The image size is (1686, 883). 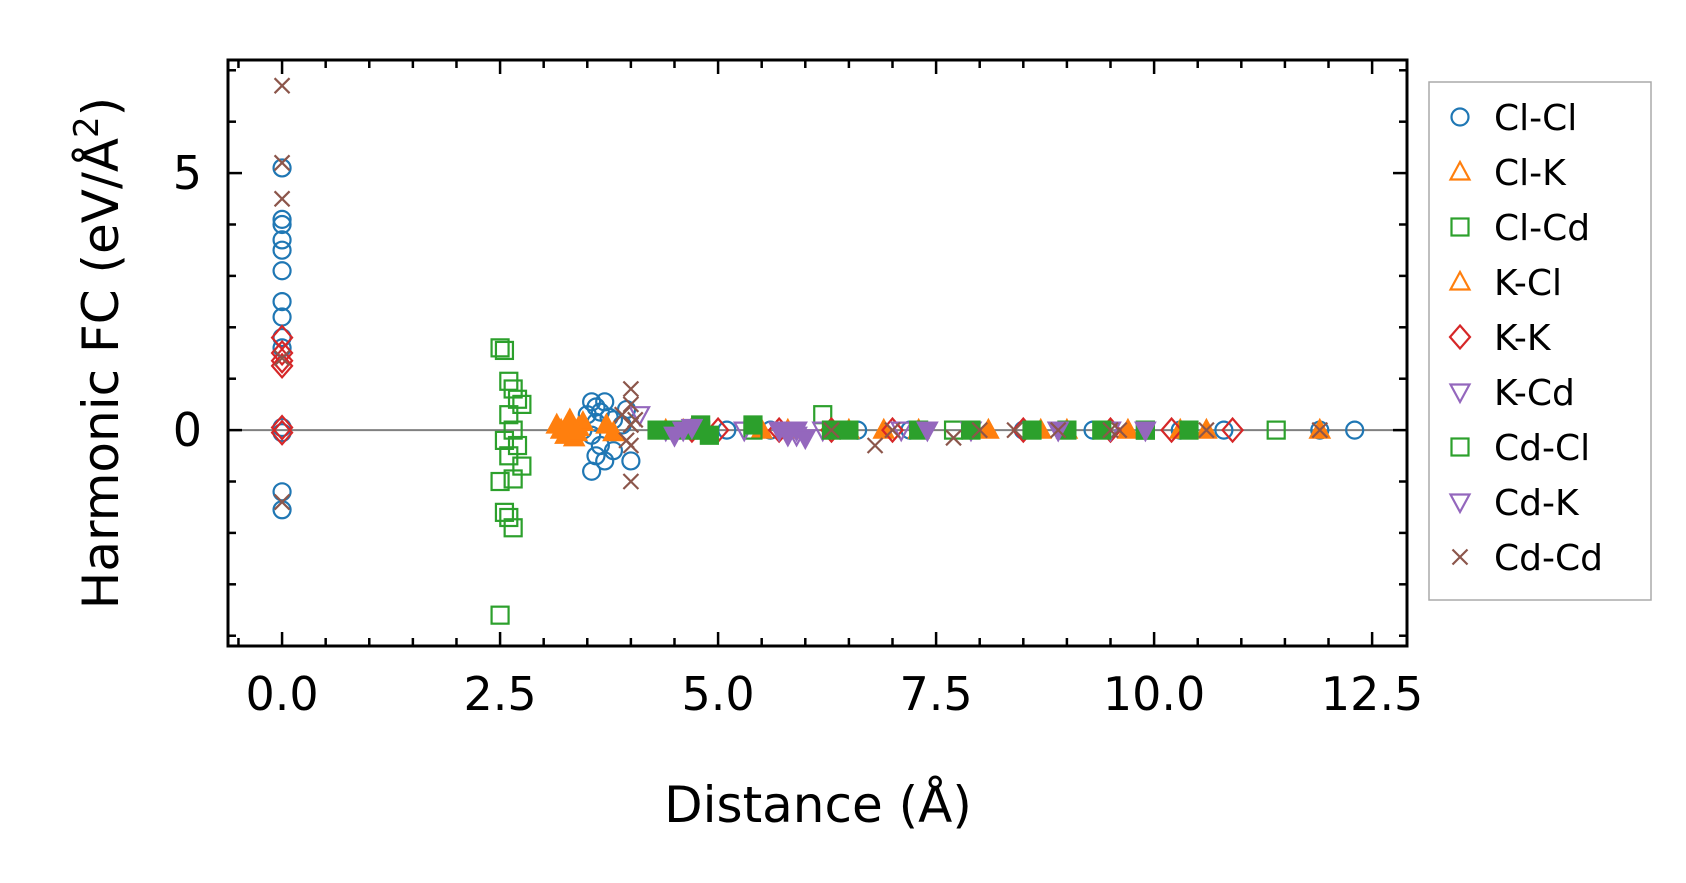 I want to click on legend-label: K-Cl, so click(x=1528, y=283).